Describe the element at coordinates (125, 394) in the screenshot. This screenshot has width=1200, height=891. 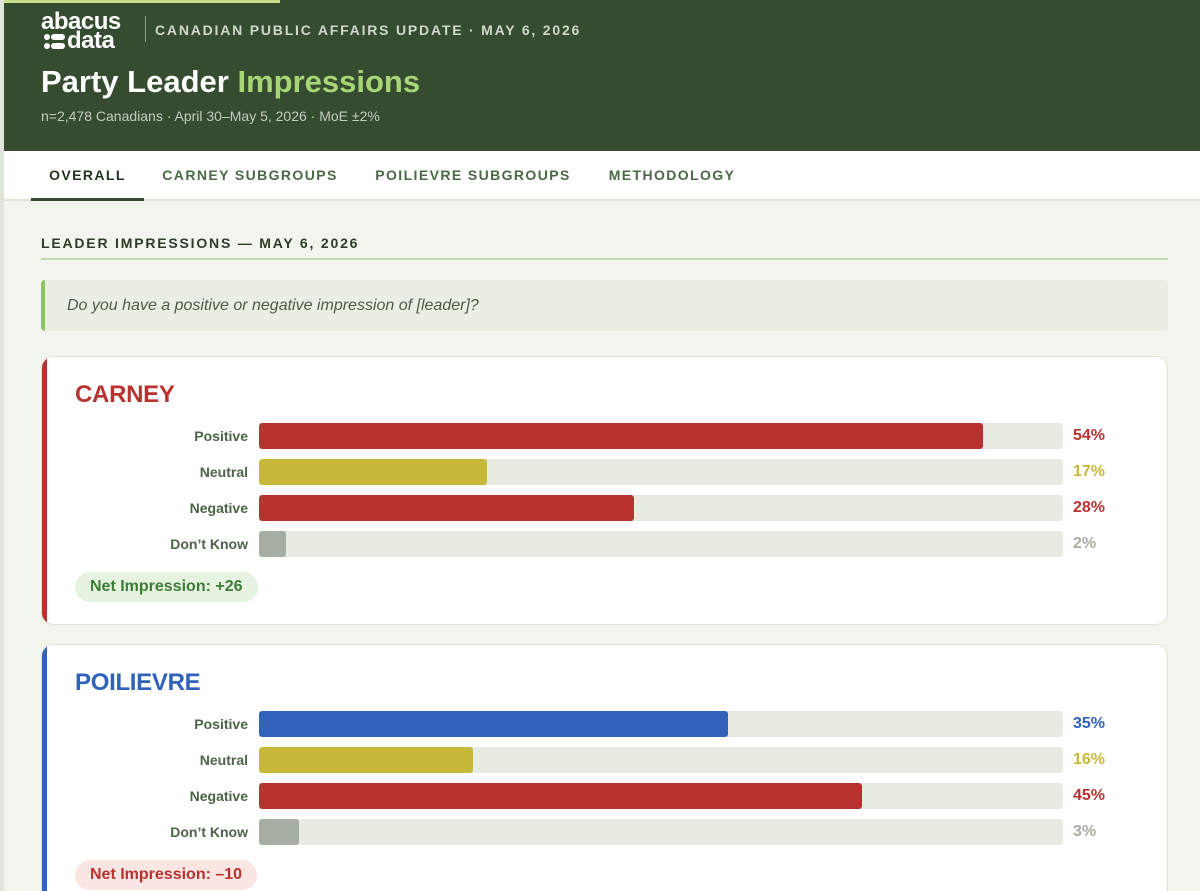
I see `leader-name: CARNEY` at that location.